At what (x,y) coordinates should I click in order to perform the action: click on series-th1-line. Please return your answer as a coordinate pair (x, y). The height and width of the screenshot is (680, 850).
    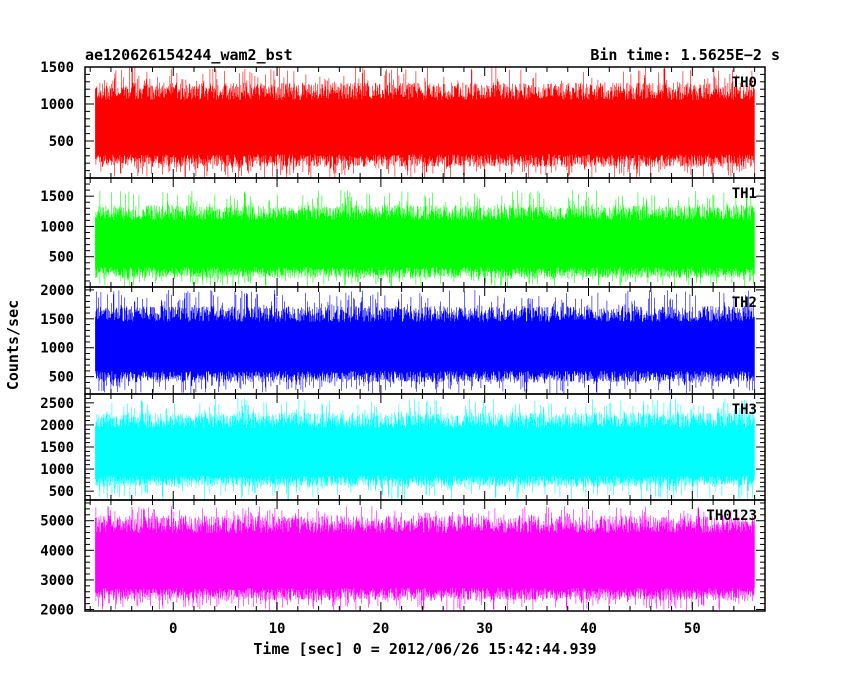
    Looking at the image, I should click on (425, 238).